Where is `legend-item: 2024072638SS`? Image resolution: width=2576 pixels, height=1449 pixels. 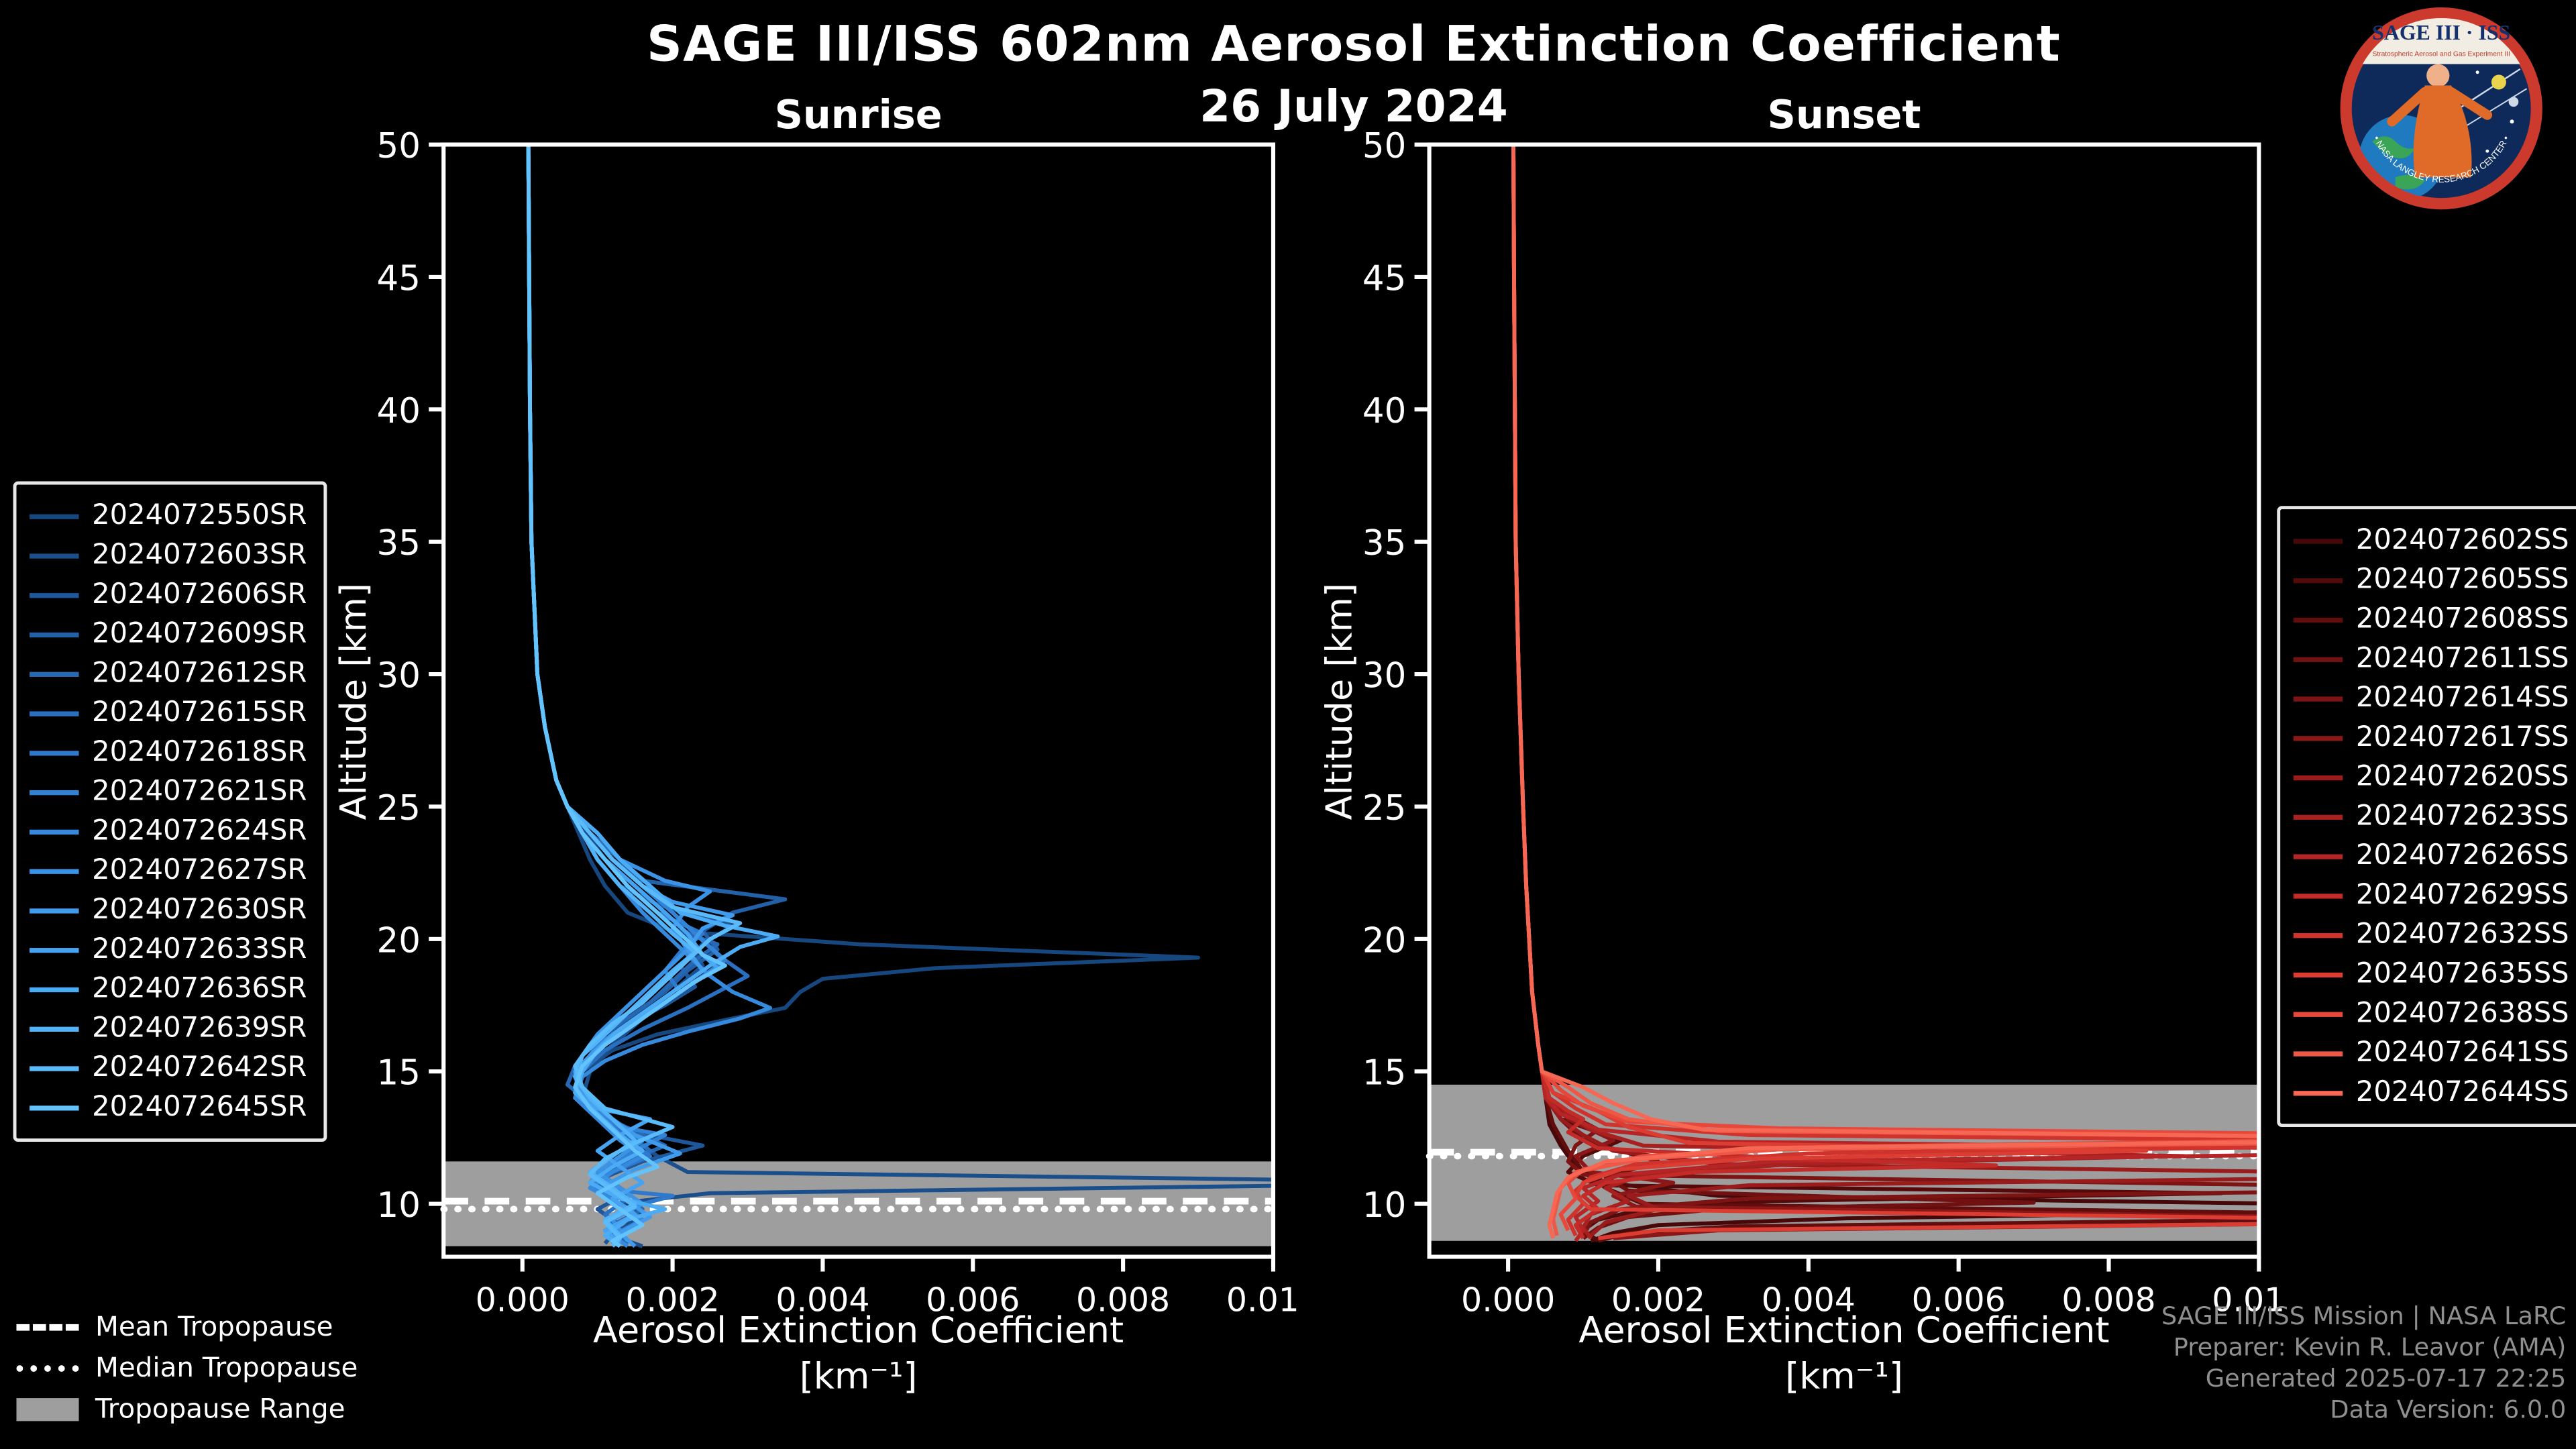
legend-item: 2024072638SS is located at coordinates (2431, 1014).